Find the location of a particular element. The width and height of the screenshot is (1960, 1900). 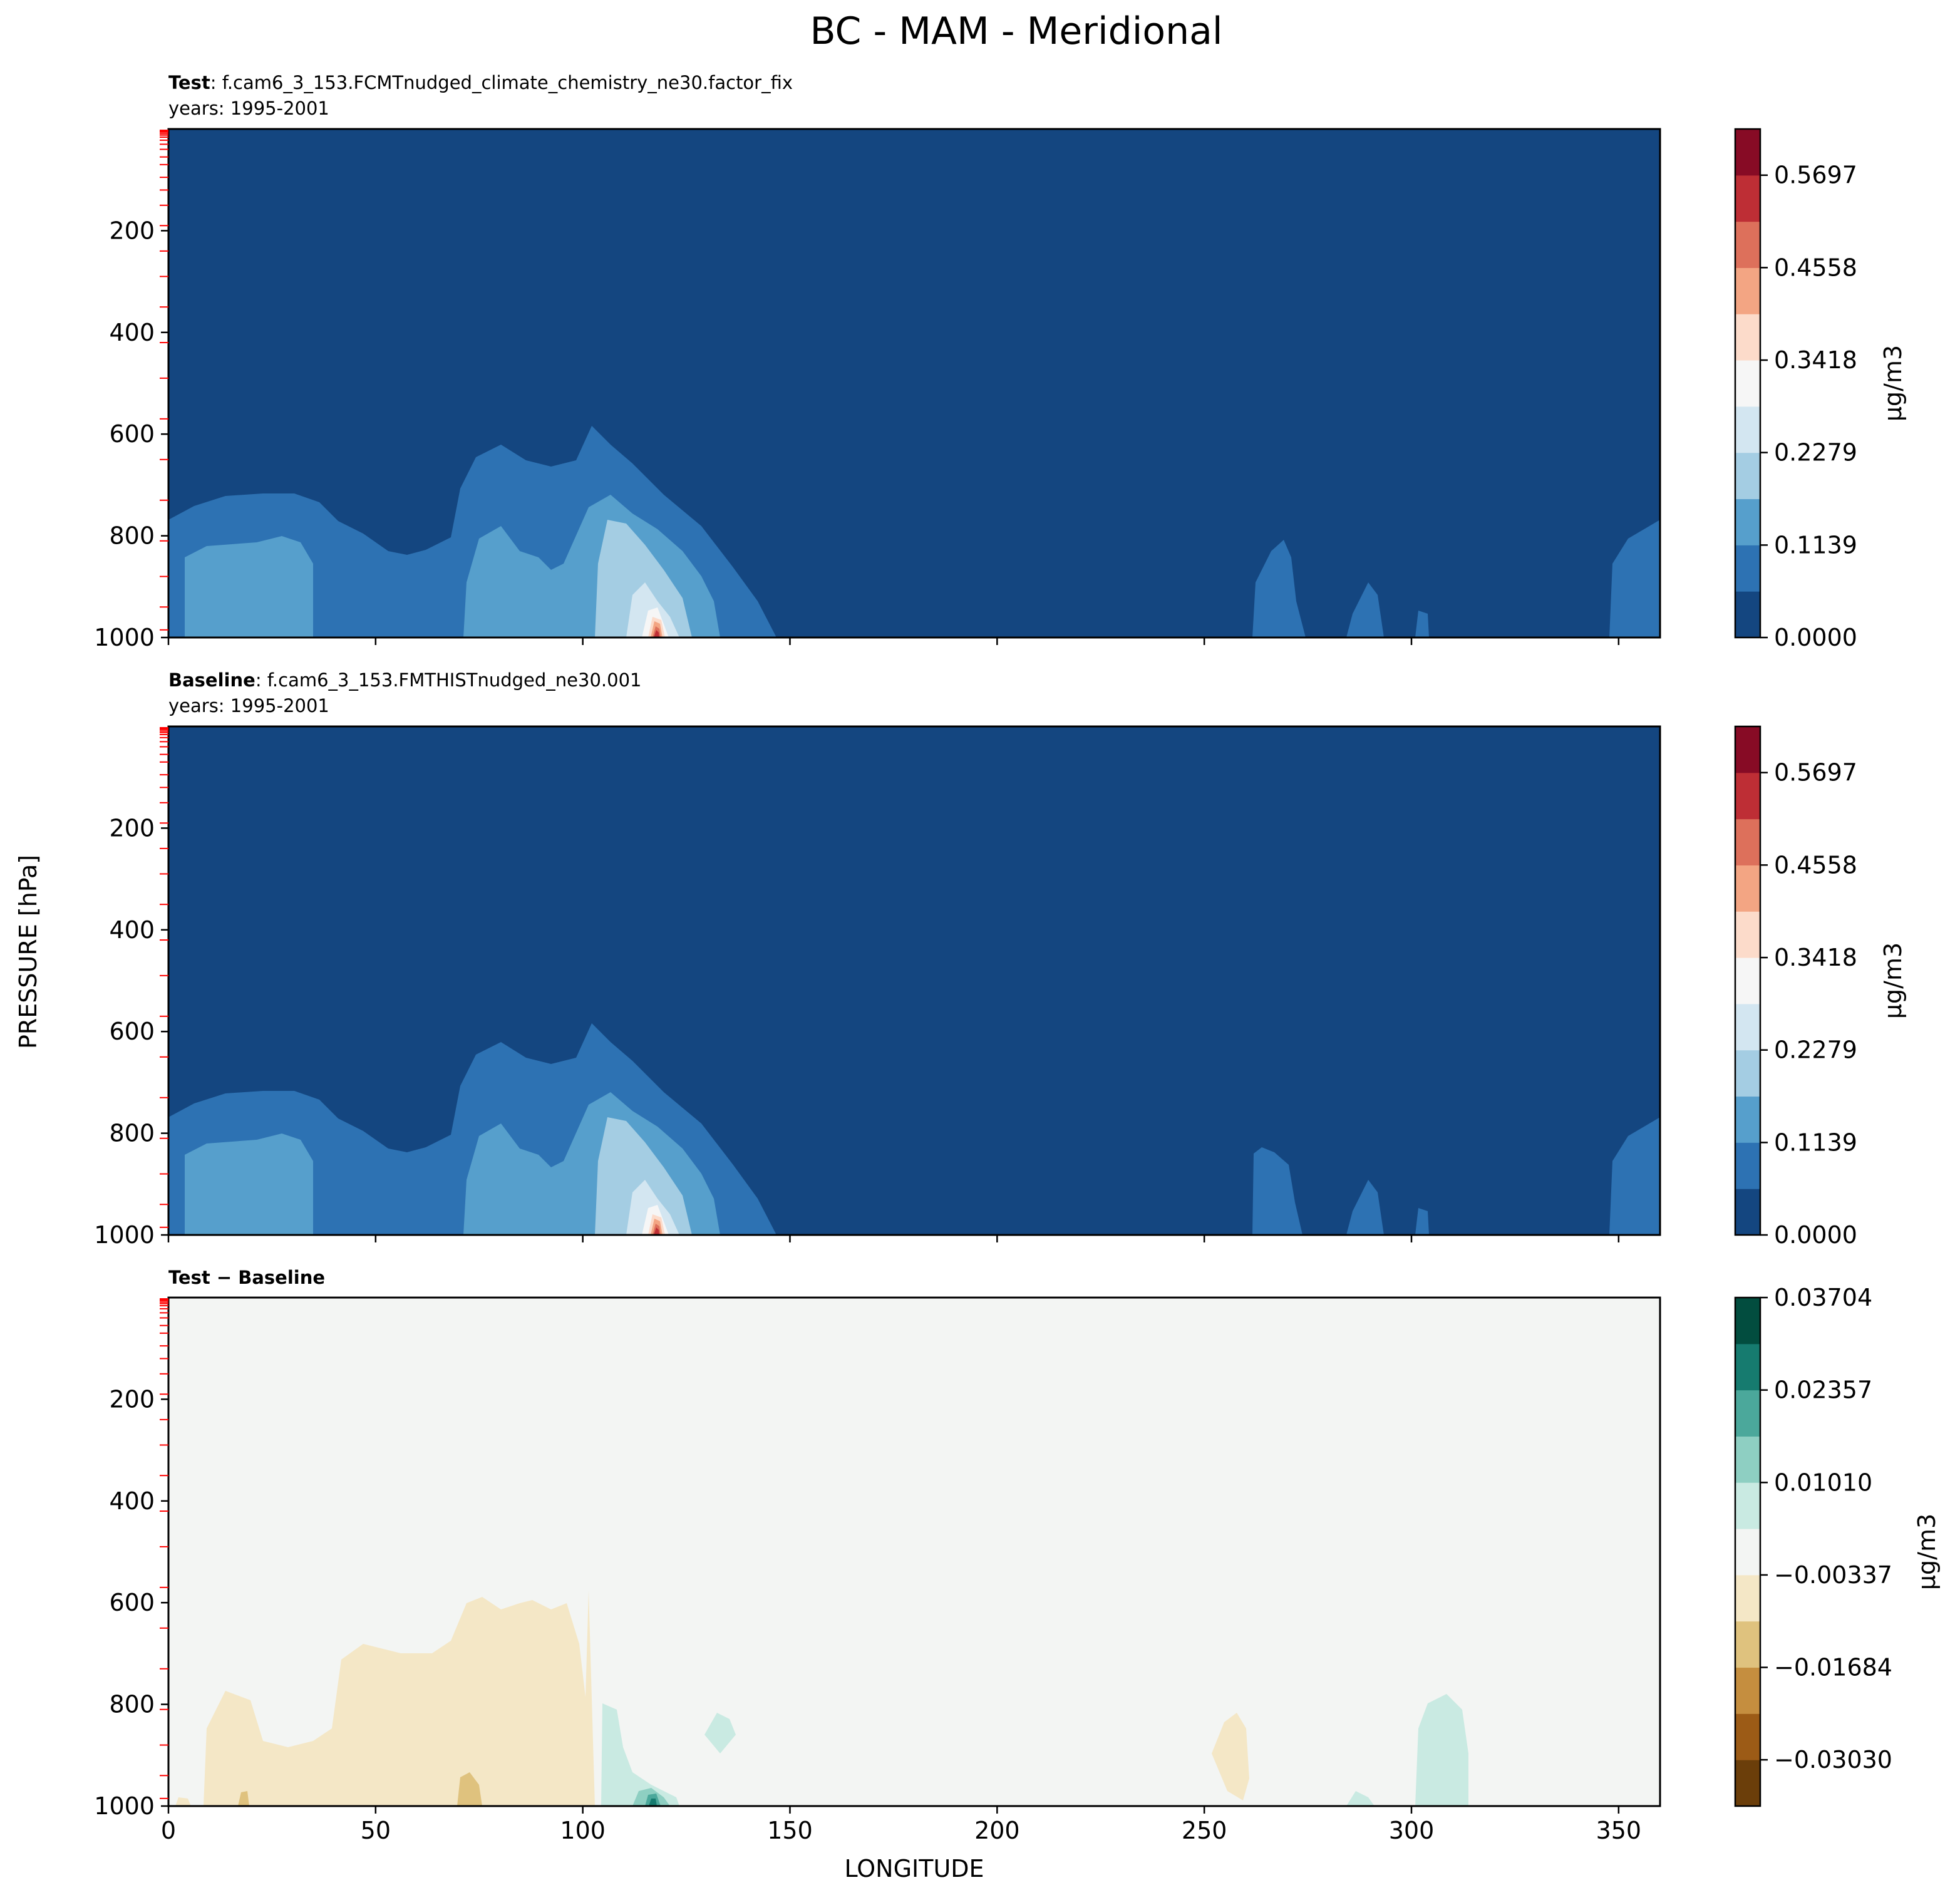

colorbar-tick-label: 0.01010 is located at coordinates (1823, 1482).